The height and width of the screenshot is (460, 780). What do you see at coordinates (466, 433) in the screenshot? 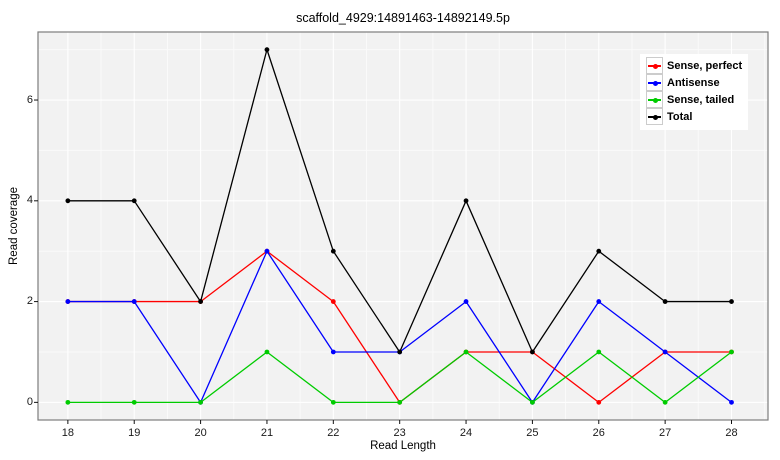
I see `x-tick-label: 24` at bounding box center [466, 433].